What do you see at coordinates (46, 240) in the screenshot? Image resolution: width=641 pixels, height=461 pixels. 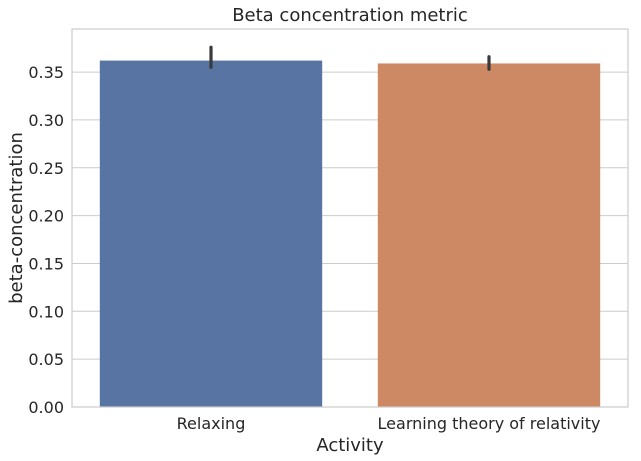 I see `y-tick-labels: 0.00 0.05 0.10 0.15 0.20 0.25 0.30 0.35` at bounding box center [46, 240].